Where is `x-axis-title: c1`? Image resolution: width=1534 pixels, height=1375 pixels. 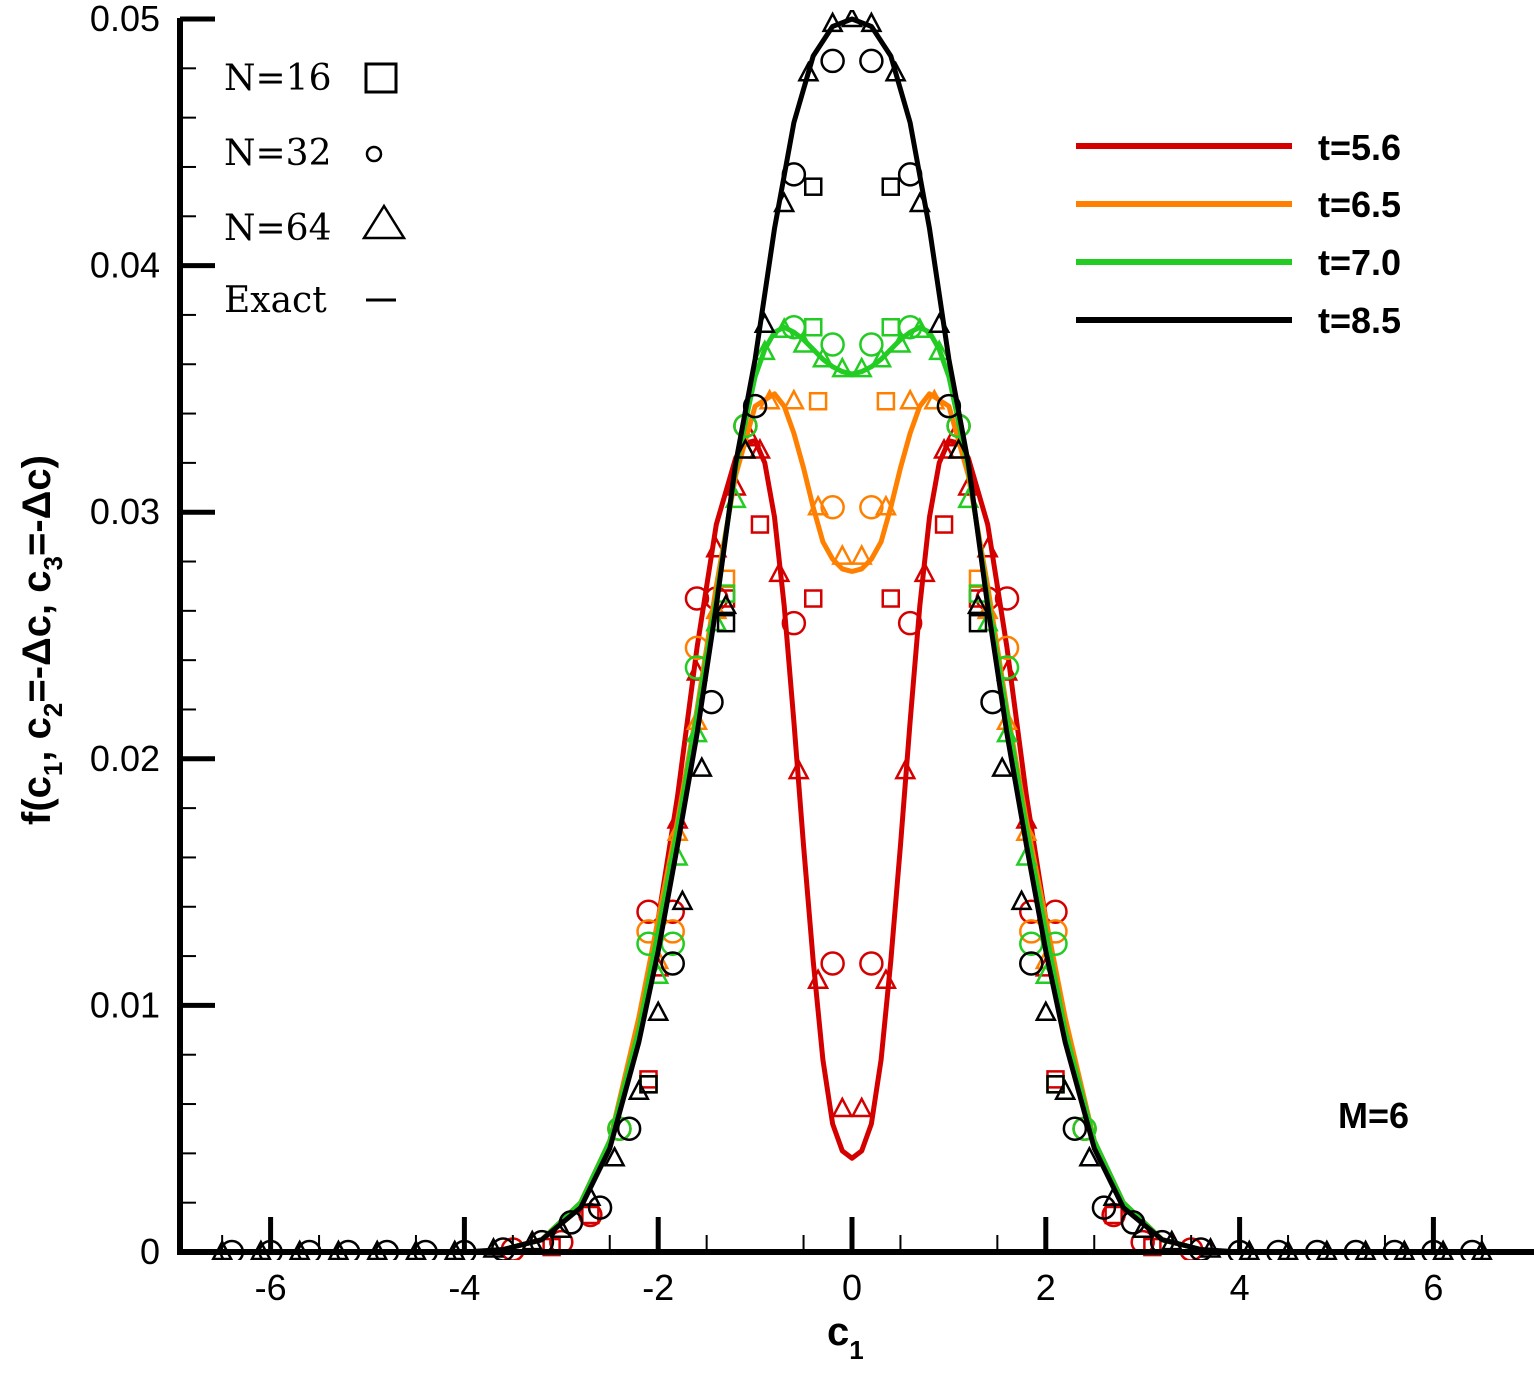
x-axis-title: c1 is located at coordinates (845, 1337).